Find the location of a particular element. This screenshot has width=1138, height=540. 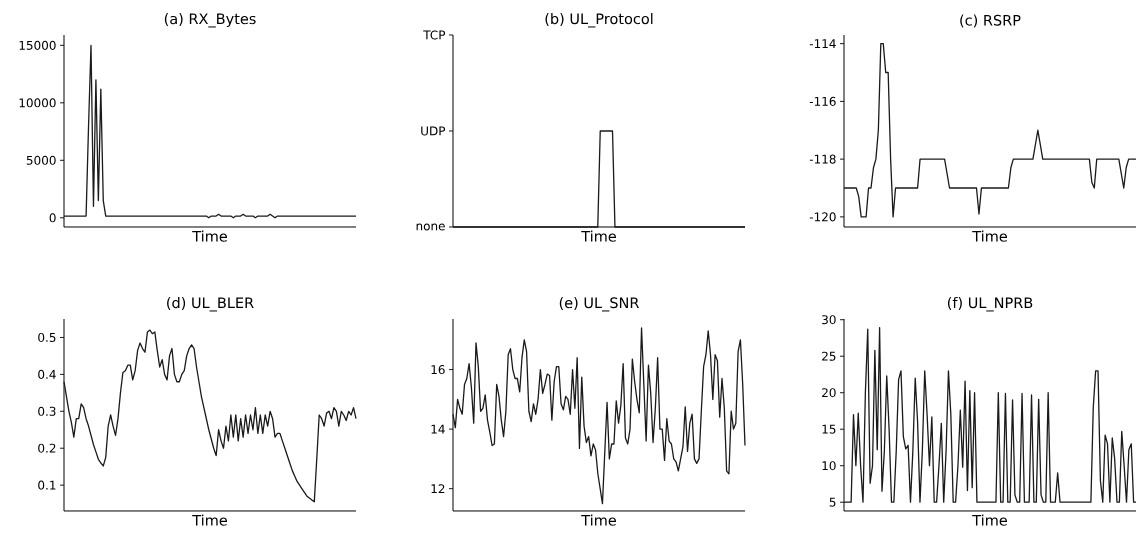

chart-title: (b) UL_Protocol is located at coordinates (599, 20).